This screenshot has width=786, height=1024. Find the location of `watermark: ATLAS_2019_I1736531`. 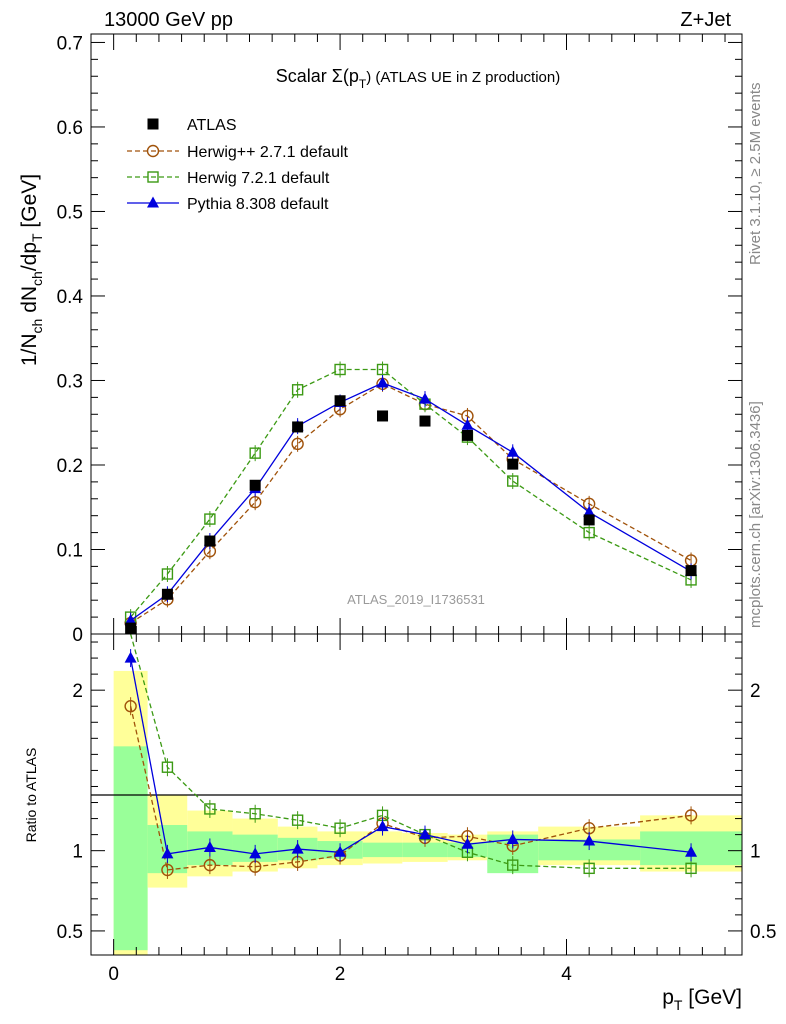

watermark: ATLAS_2019_I1736531 is located at coordinates (416, 599).